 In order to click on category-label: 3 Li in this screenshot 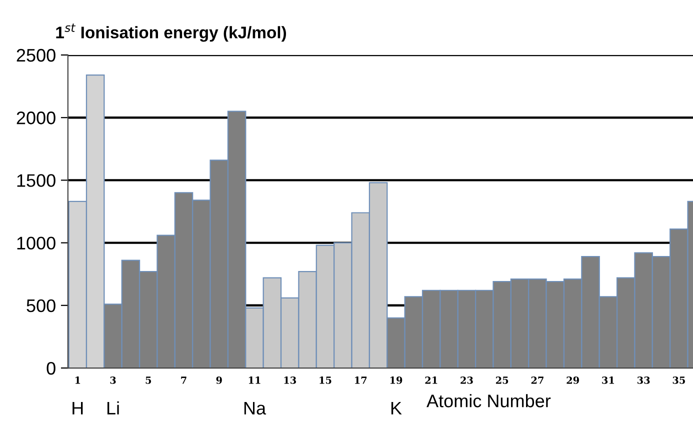, I will do `click(113, 395)`.